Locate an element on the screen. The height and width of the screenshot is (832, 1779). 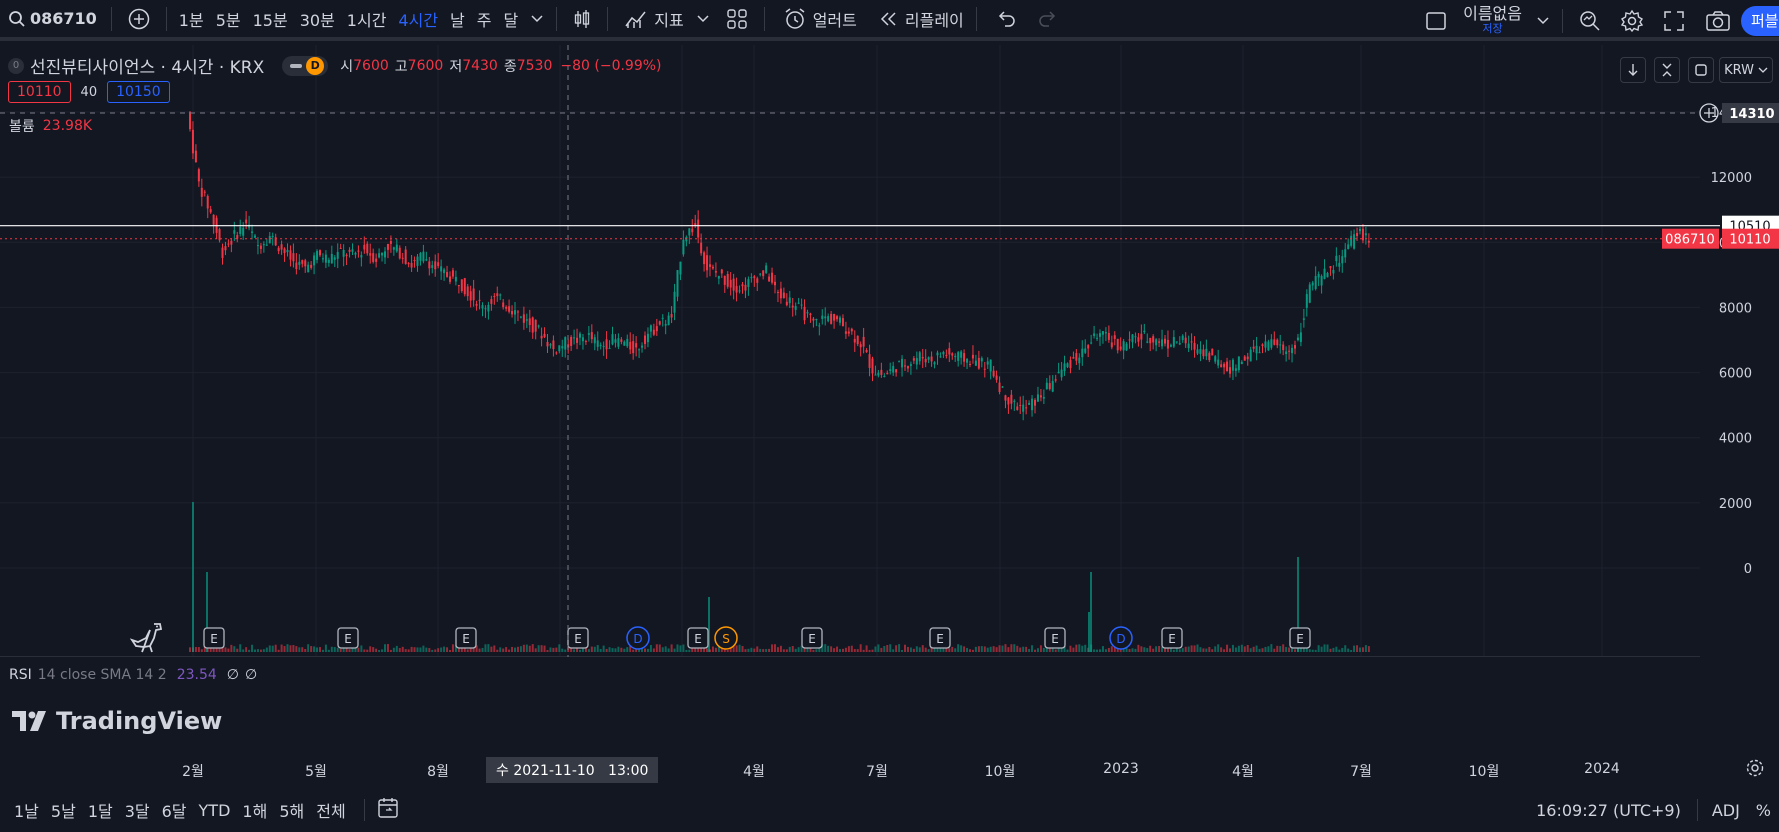
goto-date-button is located at coordinates (389, 810).